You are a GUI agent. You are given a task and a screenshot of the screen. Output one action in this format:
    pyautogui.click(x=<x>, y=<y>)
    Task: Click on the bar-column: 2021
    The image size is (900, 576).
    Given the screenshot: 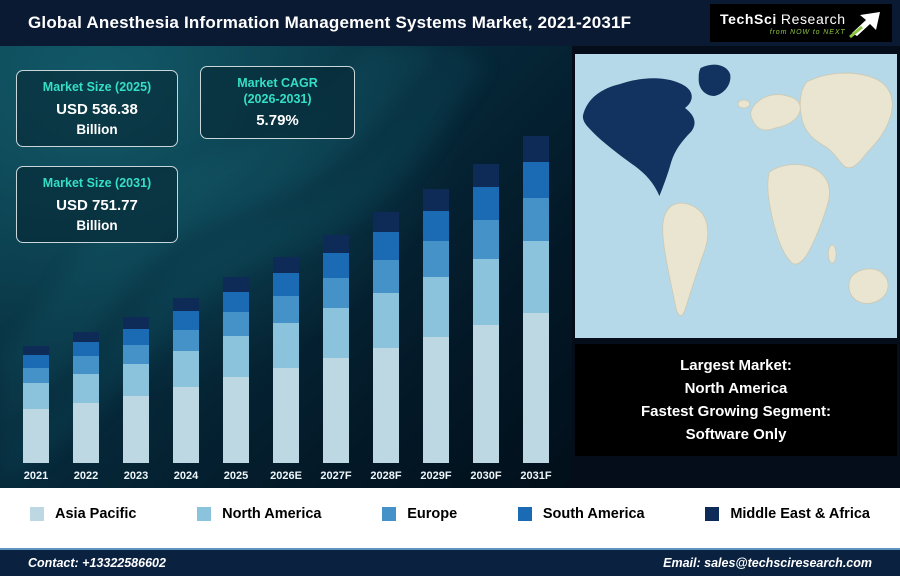 What is the action you would take?
    pyautogui.click(x=36, y=413)
    